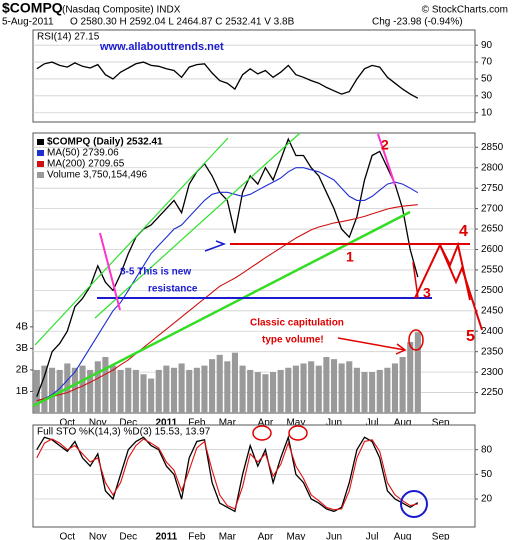 This screenshot has height=540, width=520. Describe the element at coordinates (487, 449) in the screenshot. I see `y-tick-label: 80` at that location.